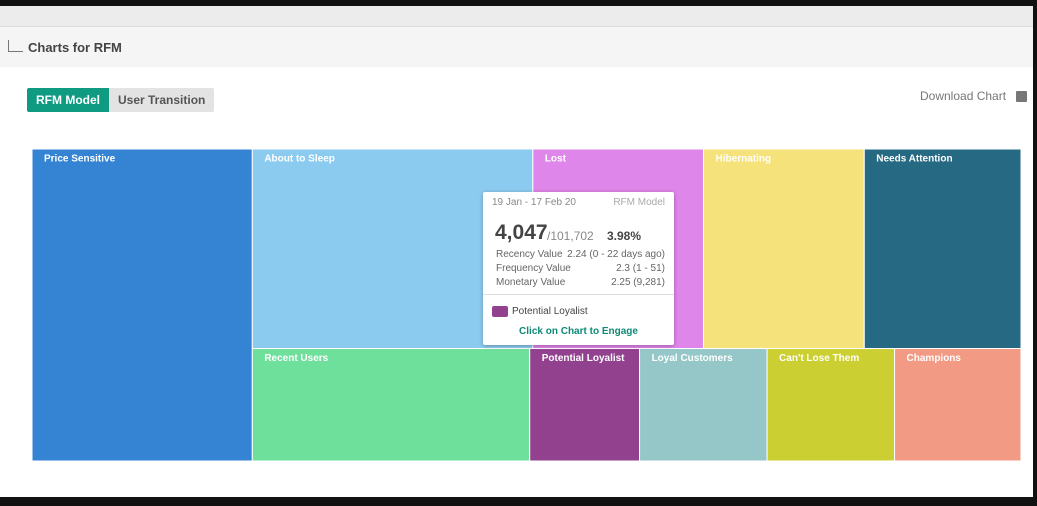  Describe the element at coordinates (534, 202) in the screenshot. I see `tooltip-date: 19 Jan - 17 Feb 20` at that location.